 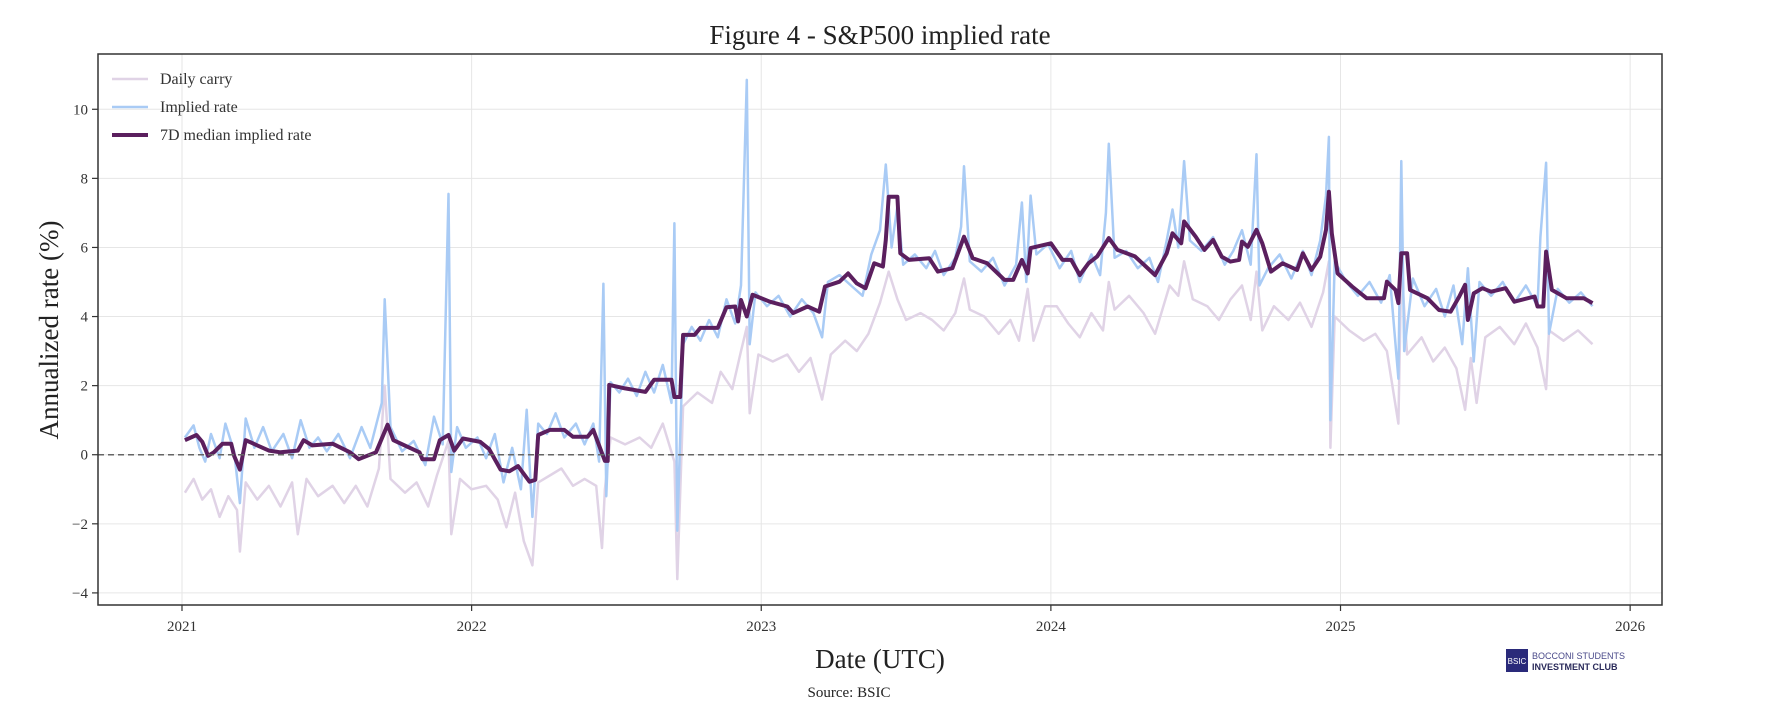 What do you see at coordinates (761, 627) in the screenshot?
I see `x-tick-label: 2023` at bounding box center [761, 627].